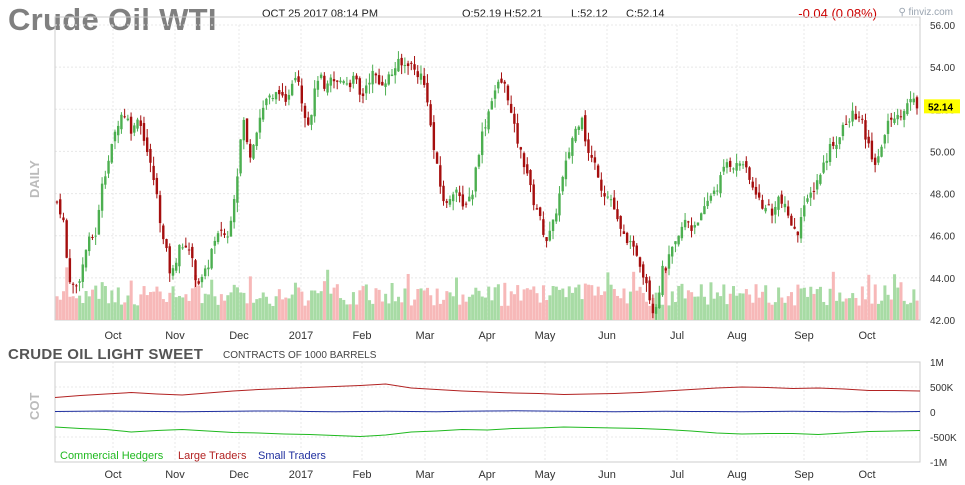 The height and width of the screenshot is (485, 965). I want to click on cot-x-tick-label: Oct, so click(112, 475).